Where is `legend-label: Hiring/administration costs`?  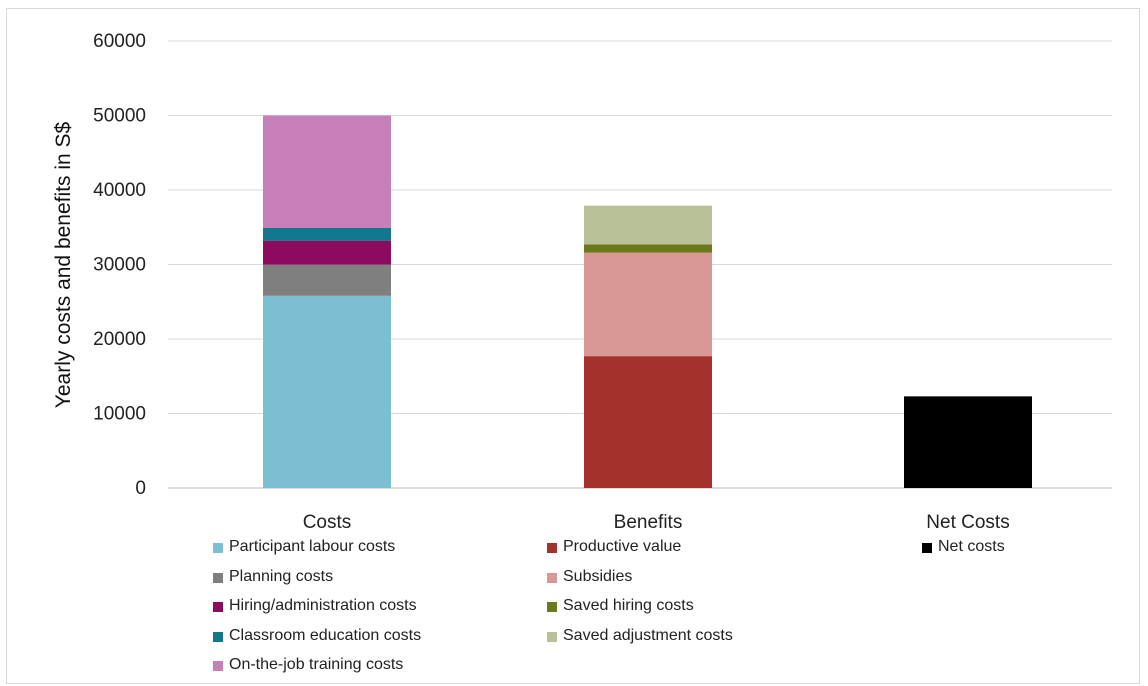 legend-label: Hiring/administration costs is located at coordinates (323, 605).